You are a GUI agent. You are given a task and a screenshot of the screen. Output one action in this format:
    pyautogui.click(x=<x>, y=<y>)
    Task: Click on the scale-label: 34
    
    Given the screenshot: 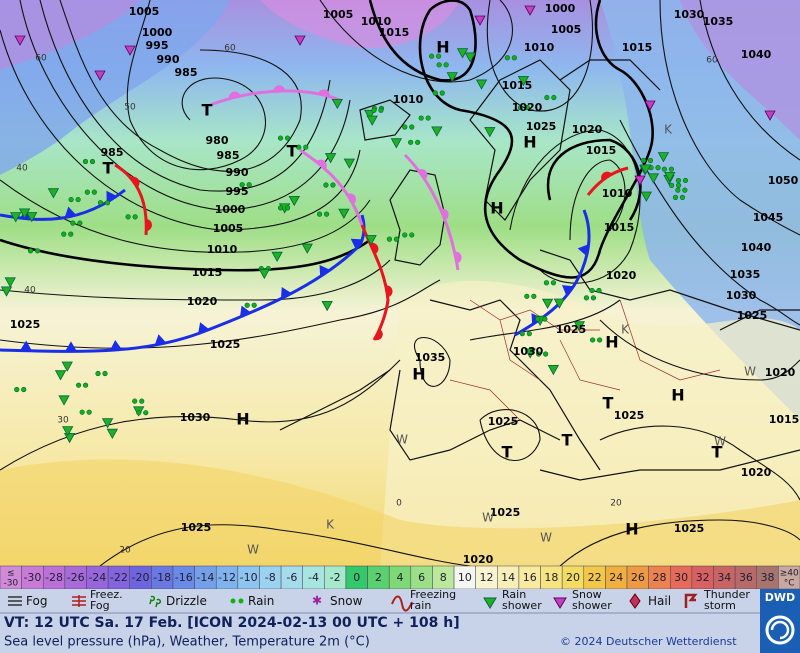 What is the action you would take?
    pyautogui.click(x=724, y=577)
    